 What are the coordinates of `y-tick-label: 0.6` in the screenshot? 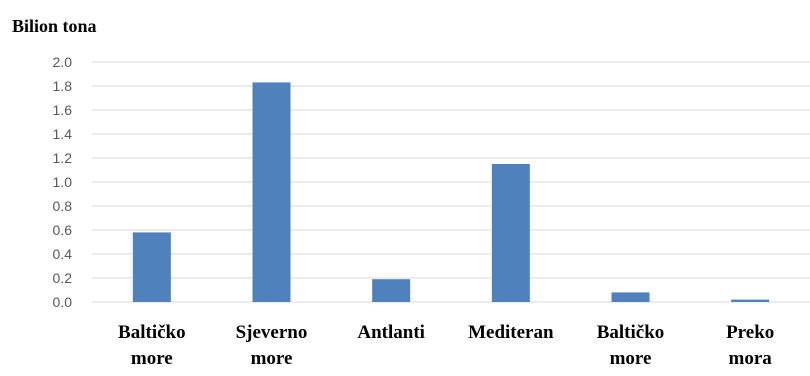 It's located at (63, 230).